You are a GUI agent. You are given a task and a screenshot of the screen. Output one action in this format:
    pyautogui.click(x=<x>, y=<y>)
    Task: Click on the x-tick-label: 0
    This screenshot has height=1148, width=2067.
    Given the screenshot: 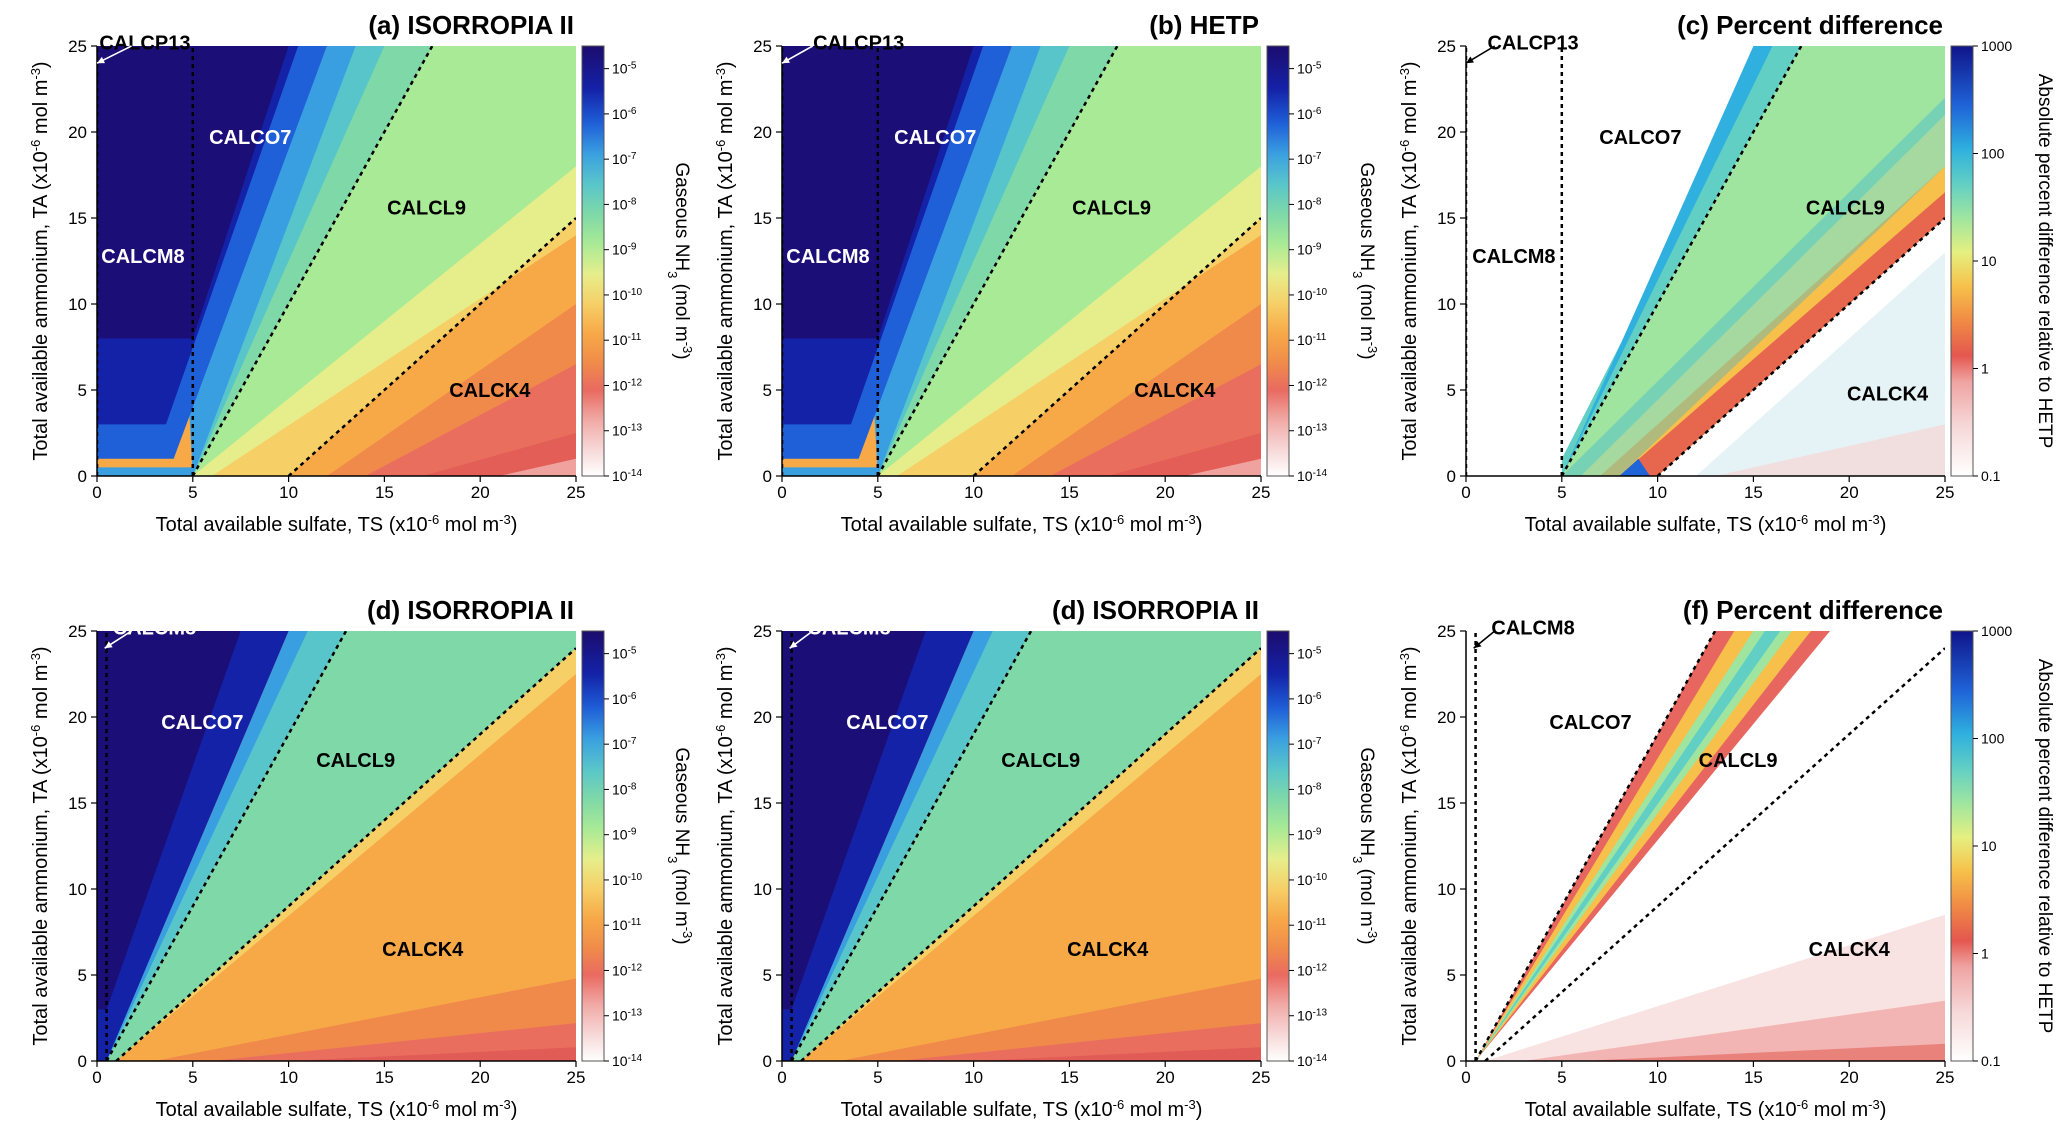 What is the action you would take?
    pyautogui.click(x=1465, y=492)
    